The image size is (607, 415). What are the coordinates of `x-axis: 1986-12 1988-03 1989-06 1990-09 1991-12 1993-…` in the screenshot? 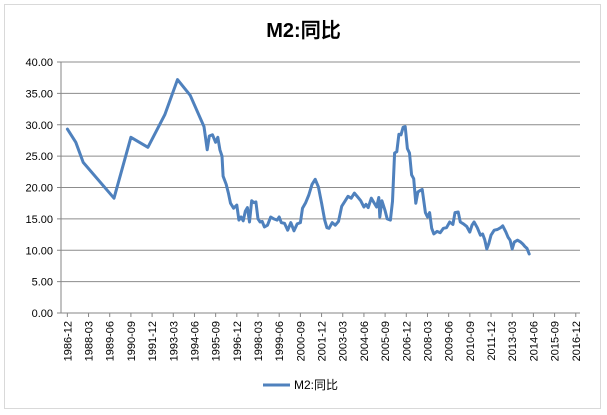 It's located at (322, 337).